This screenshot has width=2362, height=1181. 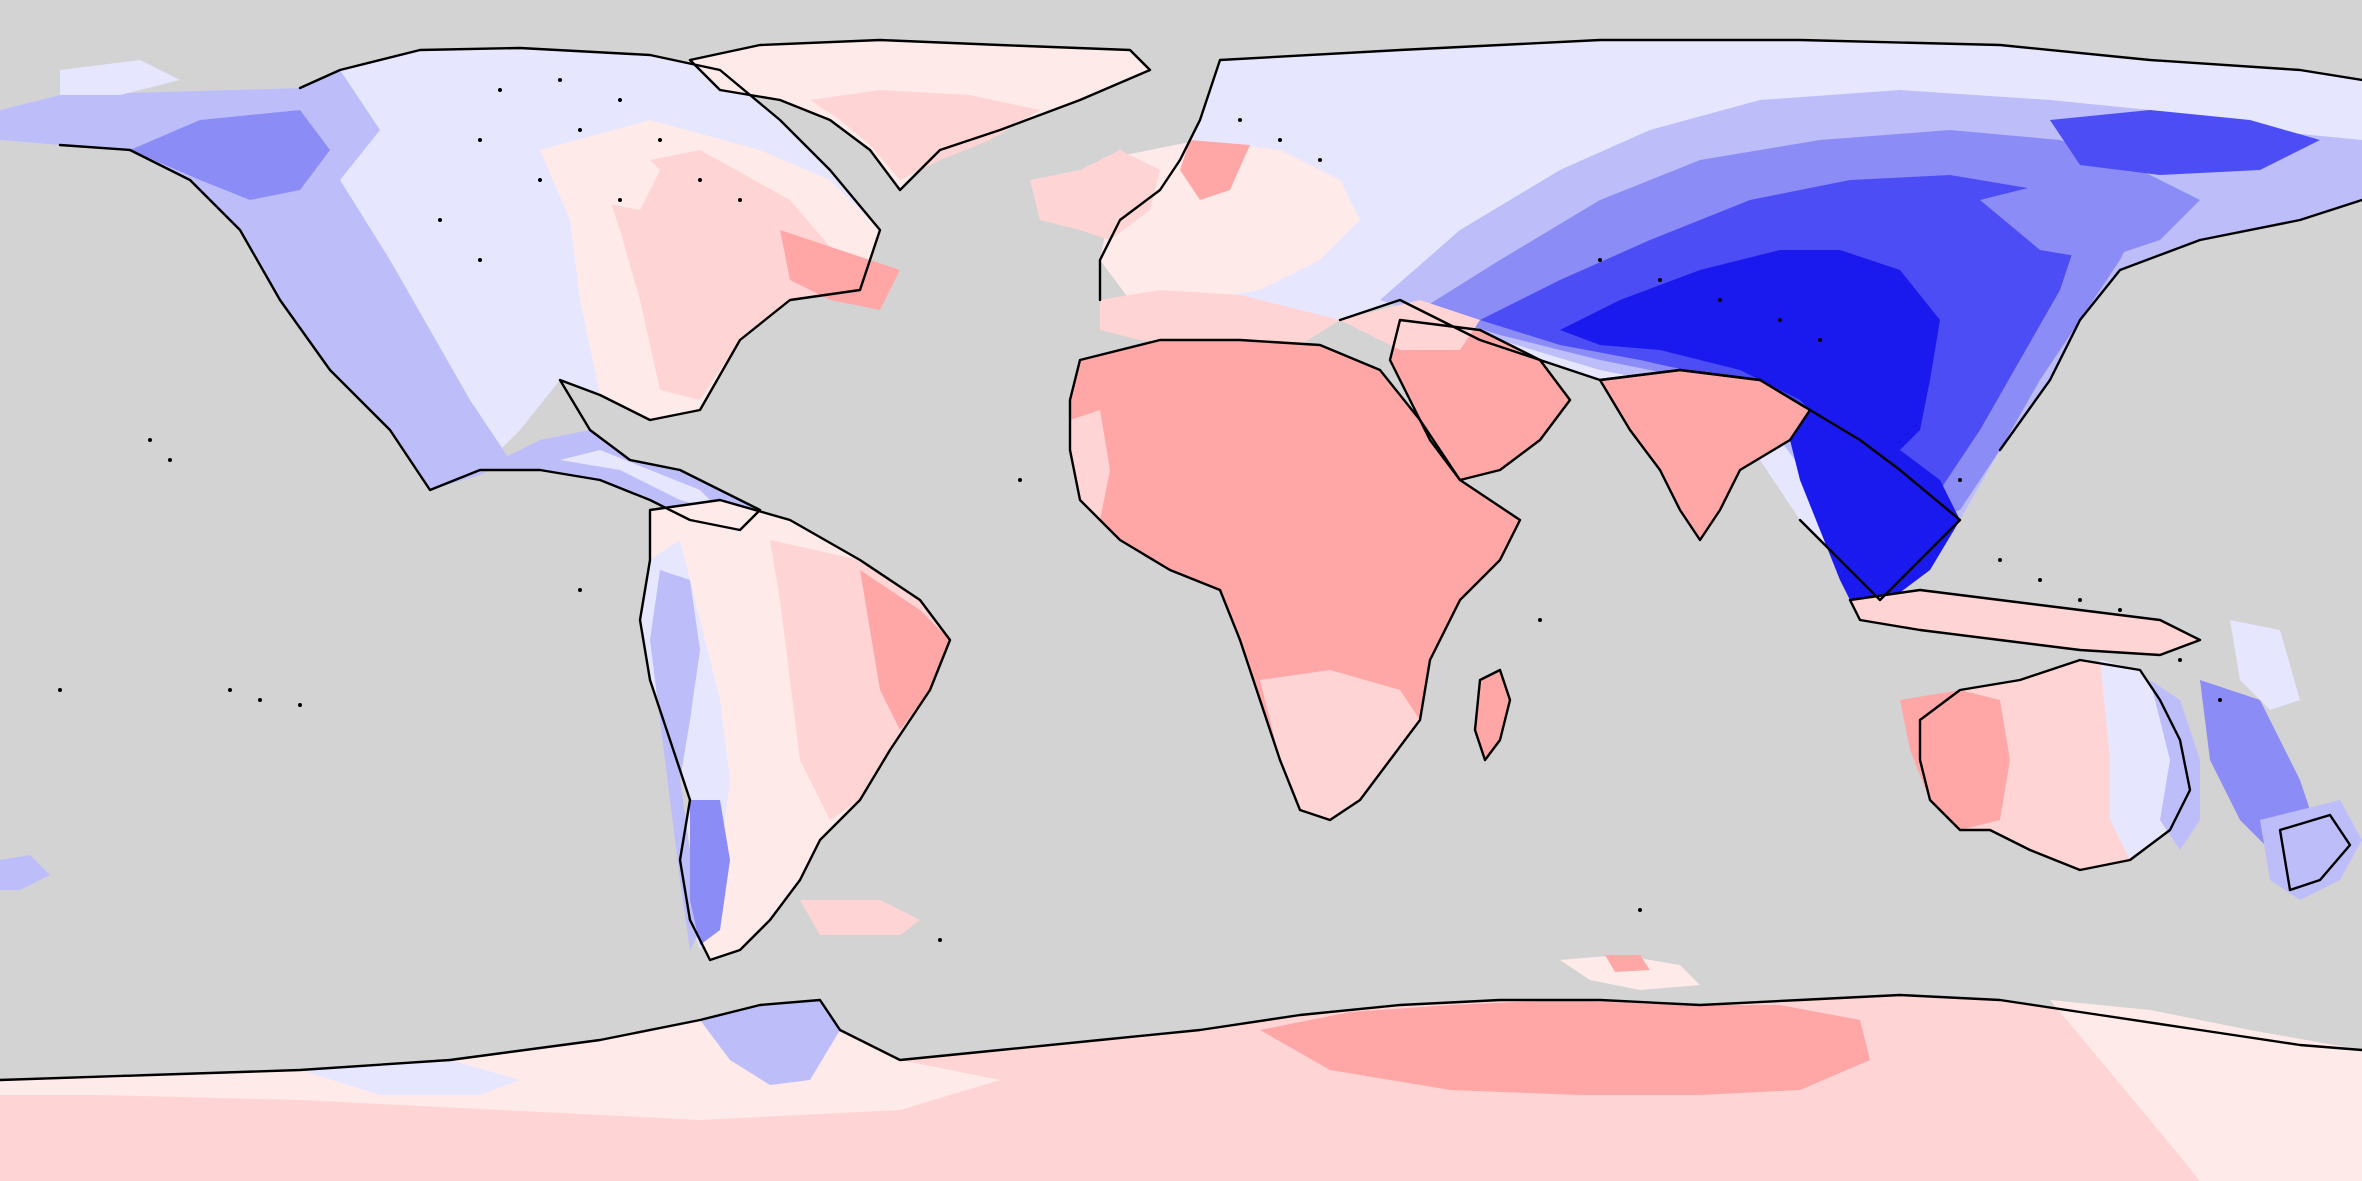 I want to click on pacific-east-band, so click(x=2265, y=665).